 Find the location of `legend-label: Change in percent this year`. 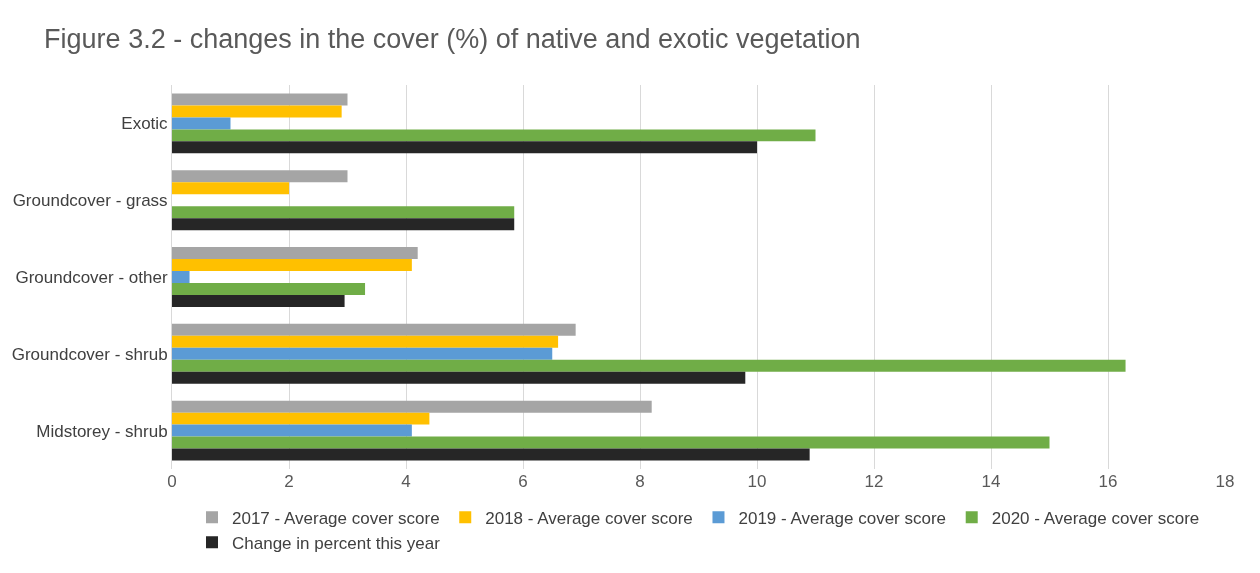

legend-label: Change in percent this year is located at coordinates (336, 543).